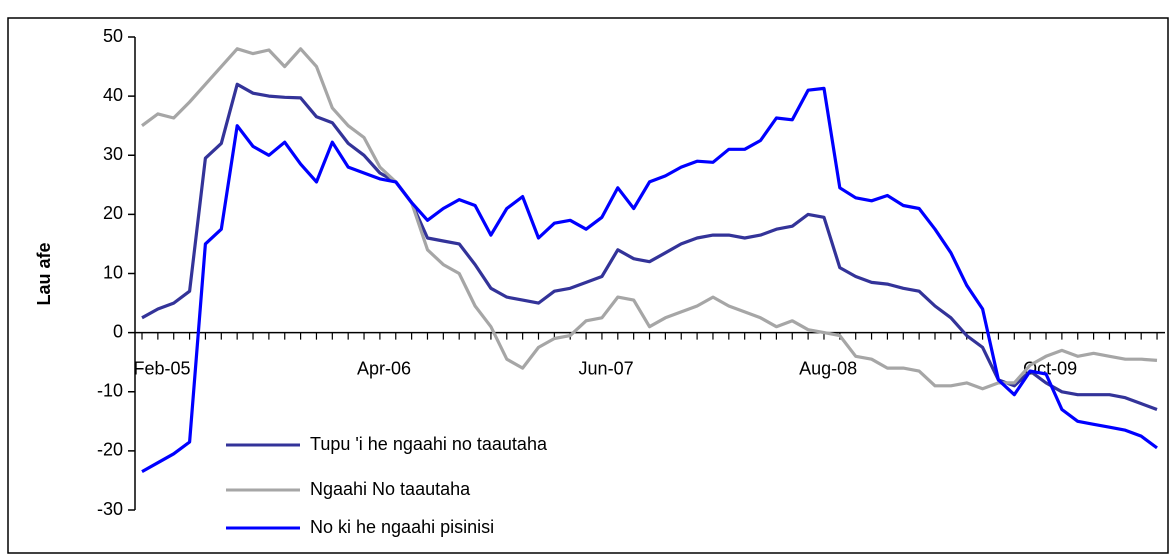 This screenshot has width=1176, height=554. What do you see at coordinates (606, 368) in the screenshot?
I see `x-tick-label: Jun-07` at bounding box center [606, 368].